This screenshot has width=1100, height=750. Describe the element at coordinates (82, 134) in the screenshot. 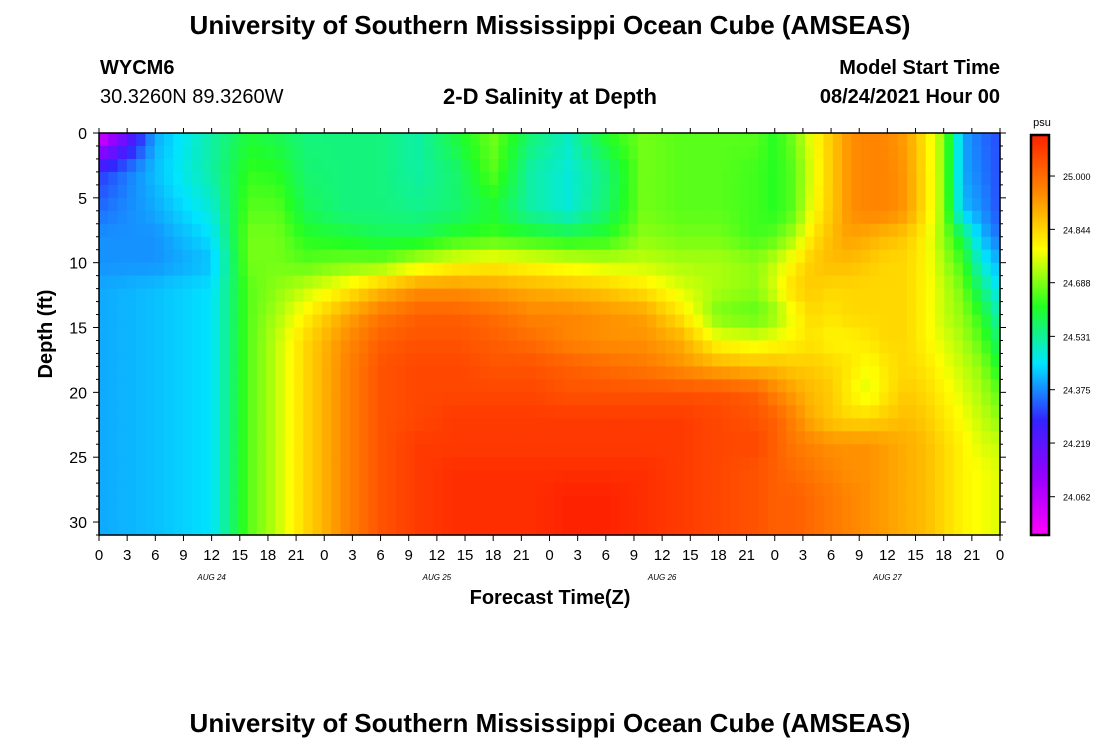

I see `y-tick-label: 0` at that location.